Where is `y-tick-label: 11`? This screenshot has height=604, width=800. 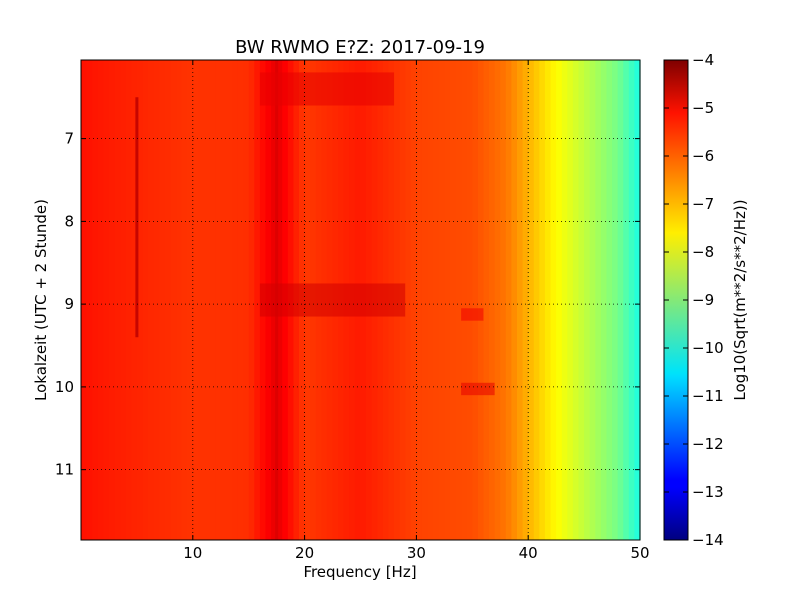 y-tick-label: 11 is located at coordinates (64, 470).